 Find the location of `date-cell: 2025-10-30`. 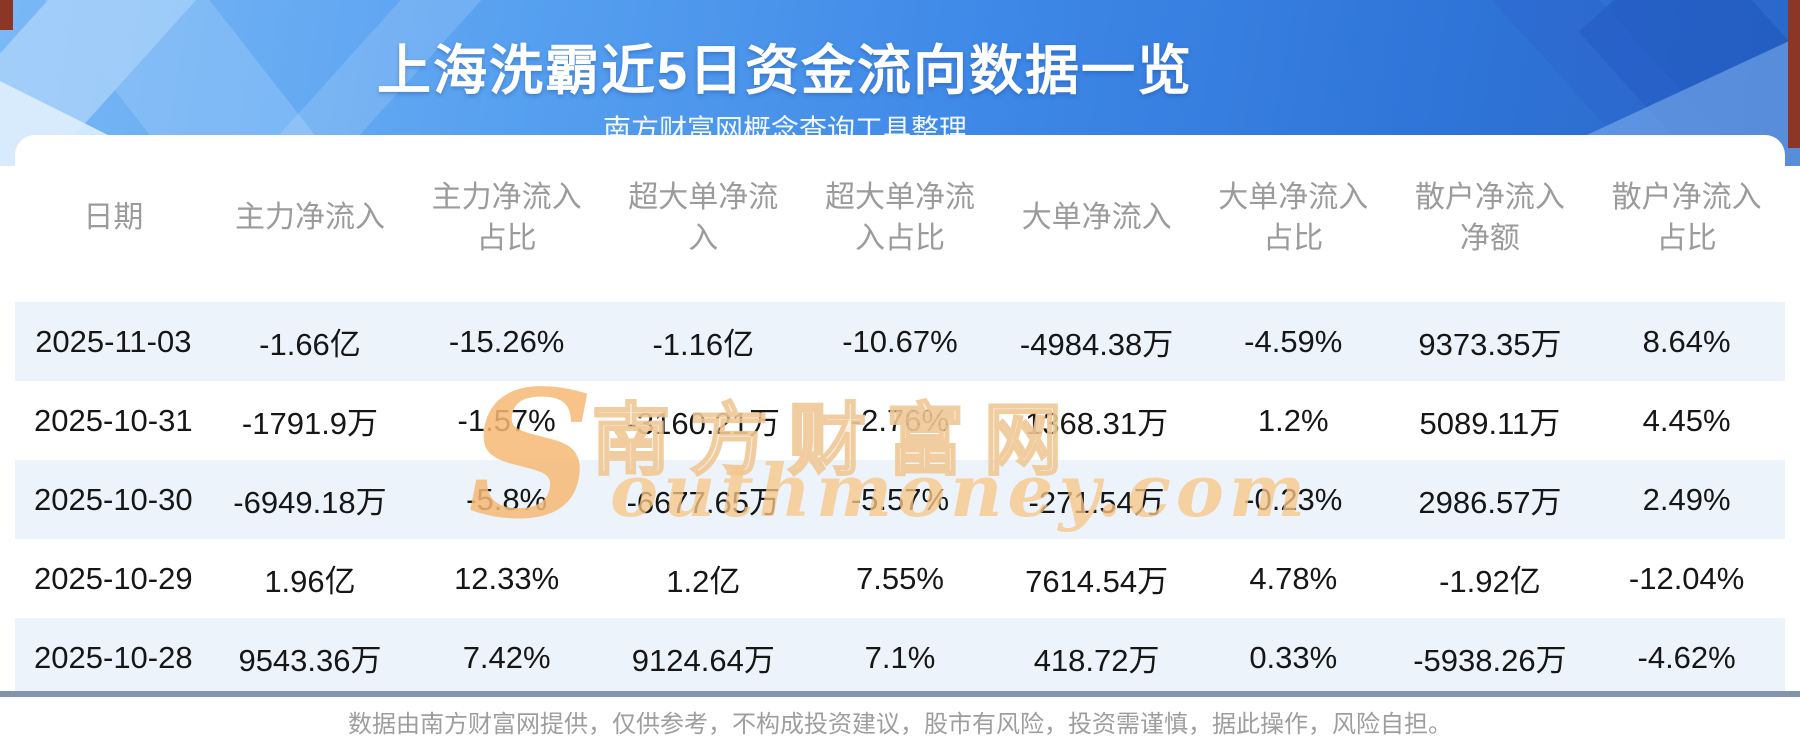

date-cell: 2025-10-30 is located at coordinates (113, 499).